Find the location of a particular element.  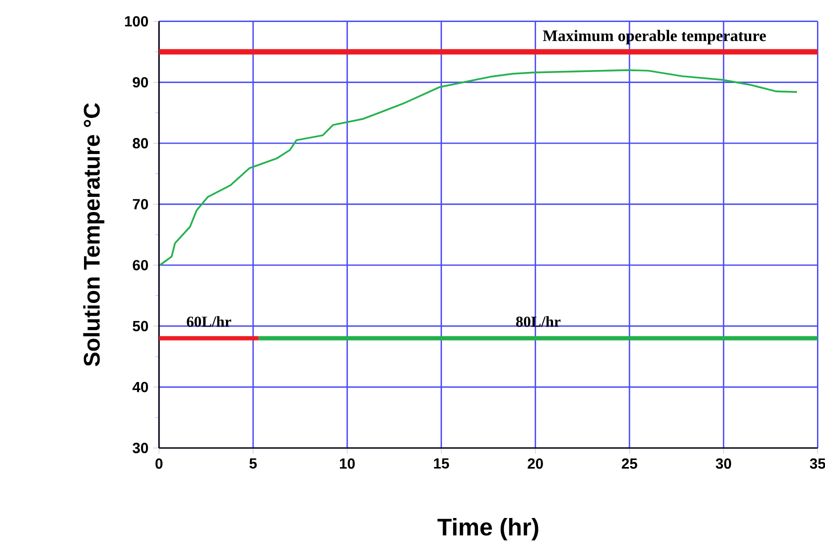

y-axis-title: Solution Temperature °C is located at coordinates (93, 234).